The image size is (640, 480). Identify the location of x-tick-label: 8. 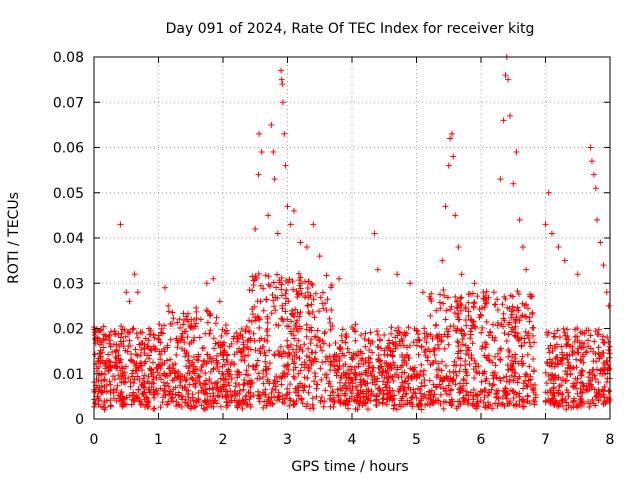
(610, 440).